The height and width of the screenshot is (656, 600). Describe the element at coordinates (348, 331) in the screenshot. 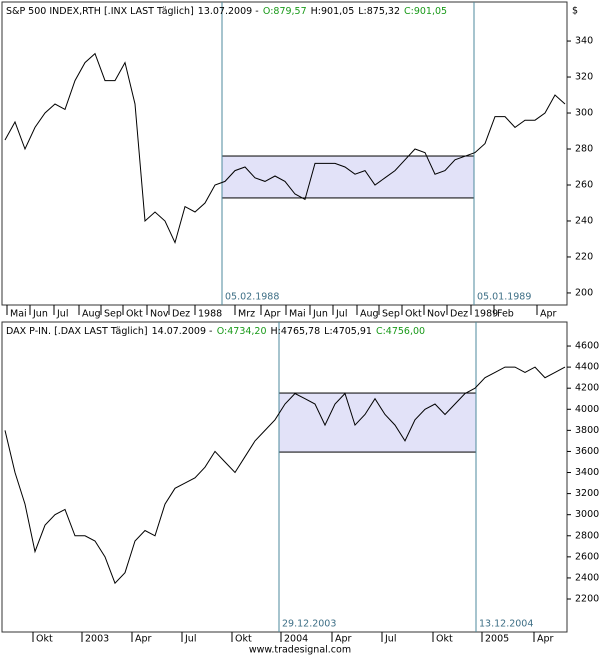

I see `header-low: L:4705,91` at that location.